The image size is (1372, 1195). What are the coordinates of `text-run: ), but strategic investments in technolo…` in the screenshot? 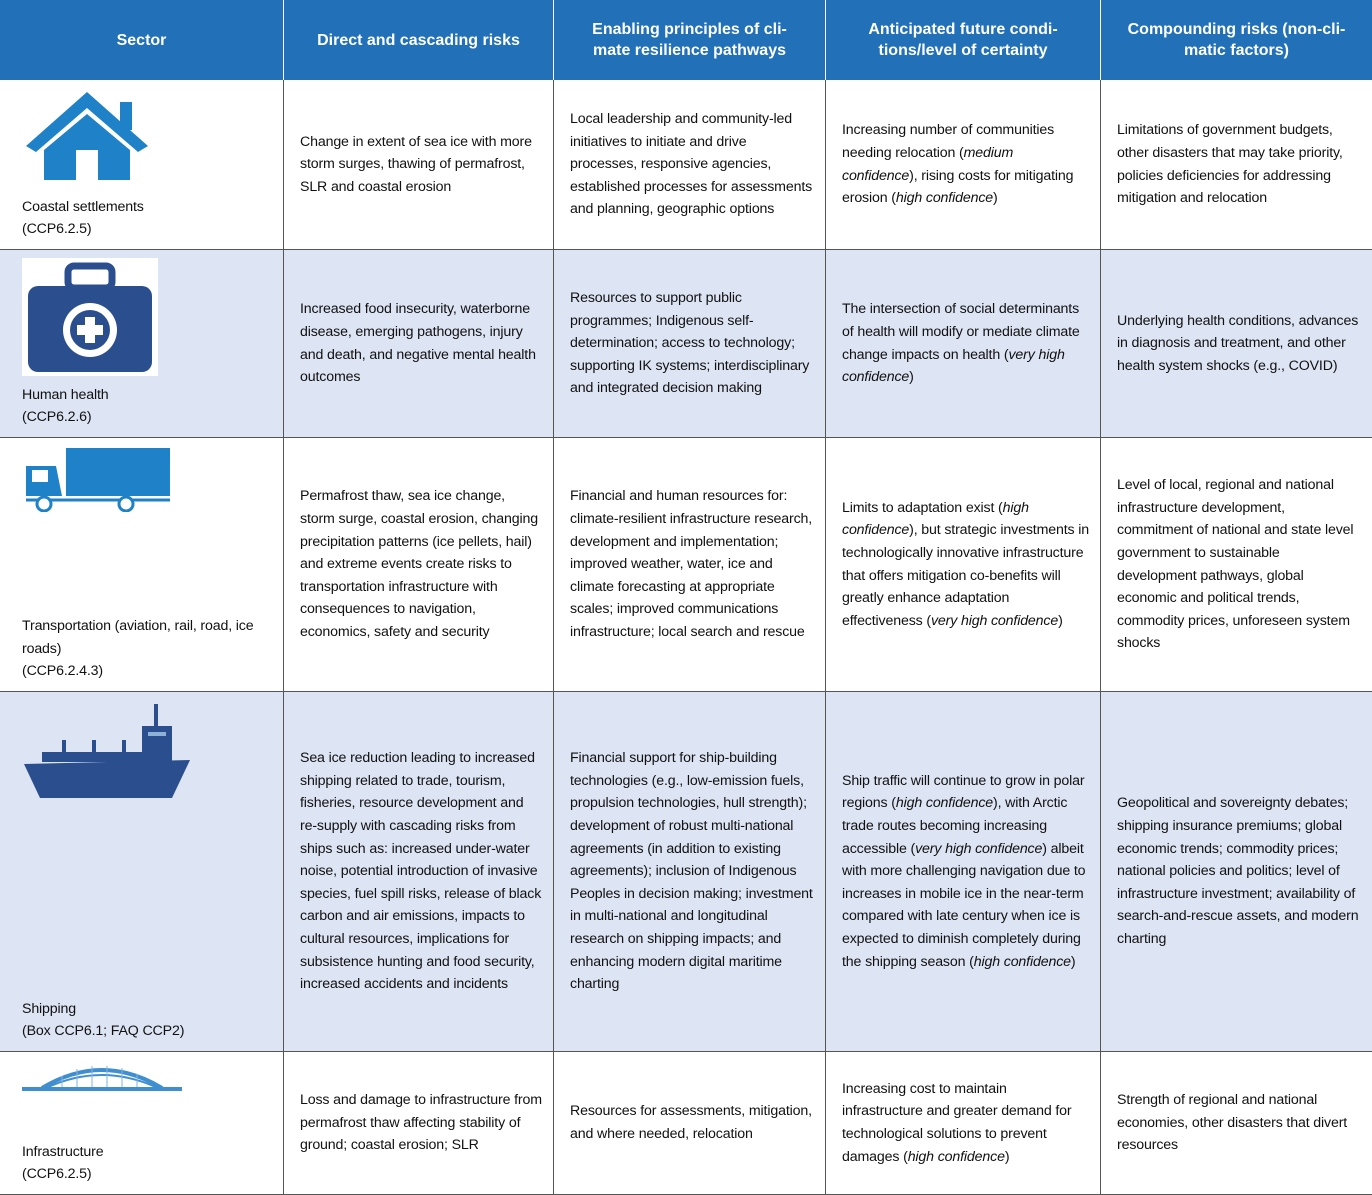 It's located at (965, 575).